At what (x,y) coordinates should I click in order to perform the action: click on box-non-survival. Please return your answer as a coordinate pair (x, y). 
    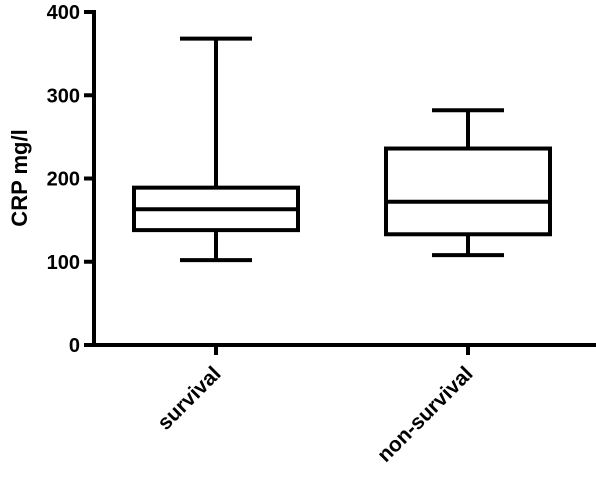
    Looking at the image, I should click on (468, 183).